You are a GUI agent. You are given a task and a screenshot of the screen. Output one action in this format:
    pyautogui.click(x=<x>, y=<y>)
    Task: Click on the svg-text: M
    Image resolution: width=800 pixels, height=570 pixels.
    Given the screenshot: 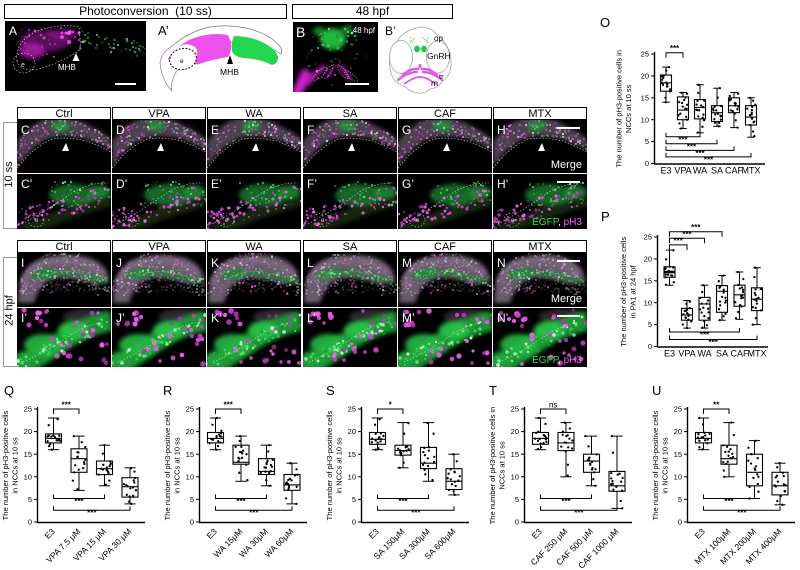 What is the action you would take?
    pyautogui.click(x=407, y=263)
    